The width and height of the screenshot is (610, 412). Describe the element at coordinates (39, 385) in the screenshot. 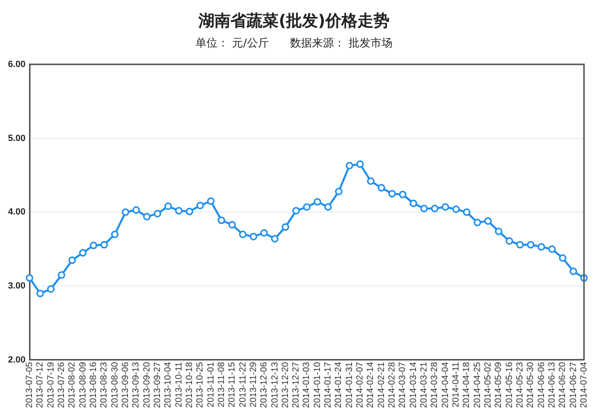

I see `x-tick-label: 2013-07-12` at that location.